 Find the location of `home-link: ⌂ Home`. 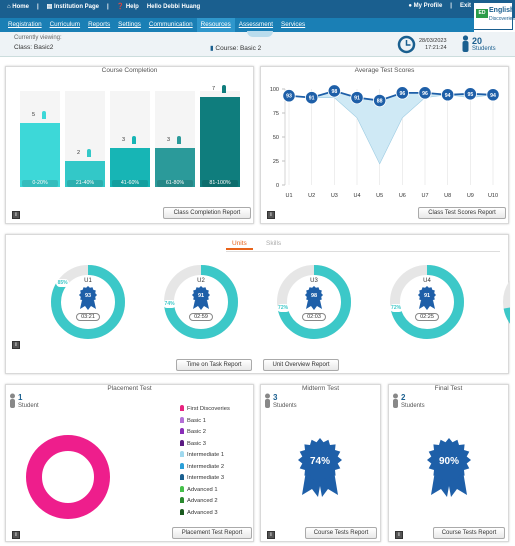

home-link: ⌂ Home is located at coordinates (18, 6).